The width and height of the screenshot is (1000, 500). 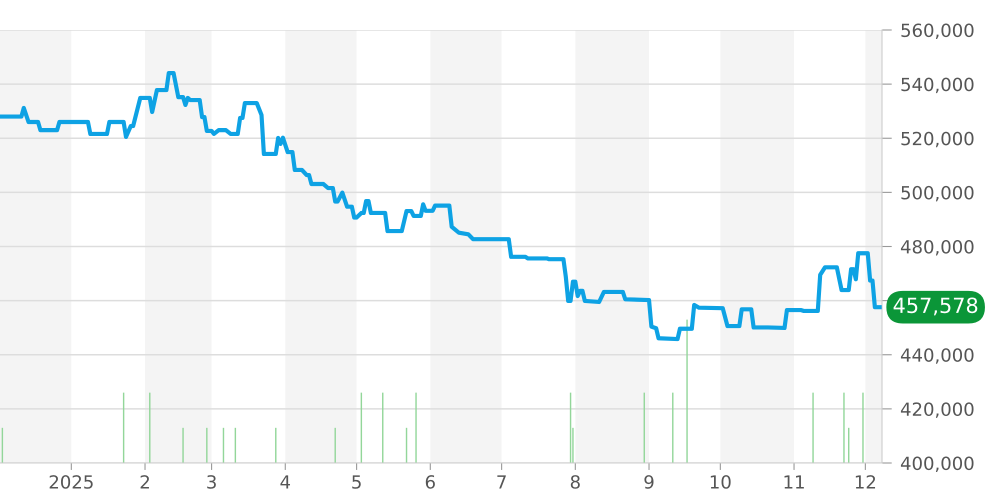 I want to click on y-tick-label: 400,000, so click(x=937, y=464).